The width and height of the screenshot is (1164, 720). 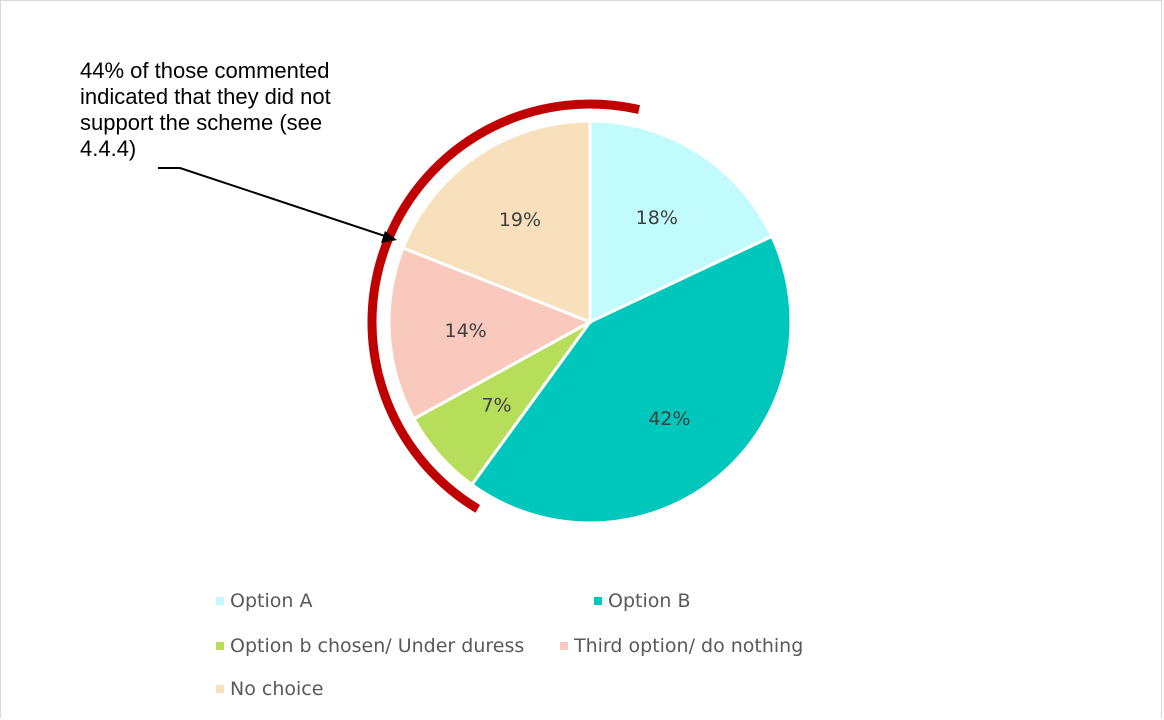 I want to click on slice-label: 18%, so click(x=657, y=218).